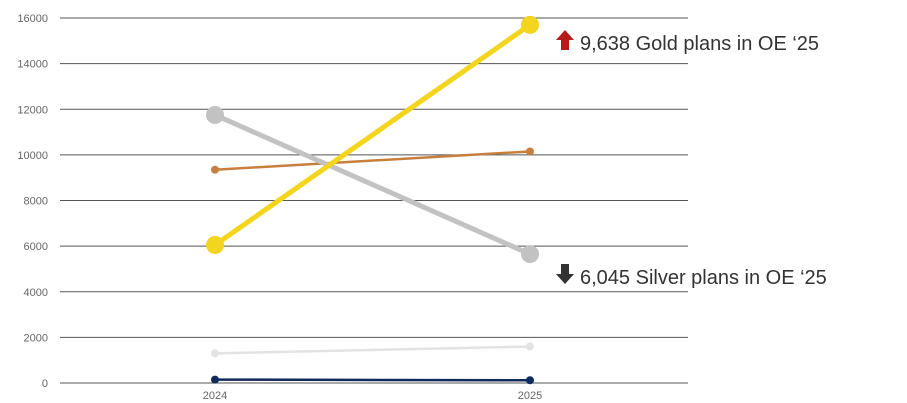 This screenshot has height=403, width=907. Describe the element at coordinates (32, 65) in the screenshot. I see `y-tick-label: 14000` at that location.